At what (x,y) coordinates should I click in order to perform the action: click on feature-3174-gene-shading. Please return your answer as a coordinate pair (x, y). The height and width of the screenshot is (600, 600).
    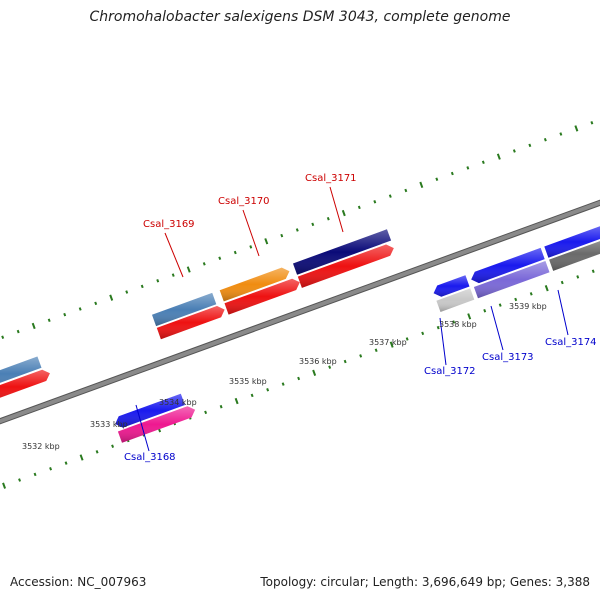
    Looking at the image, I should click on (572, 242).